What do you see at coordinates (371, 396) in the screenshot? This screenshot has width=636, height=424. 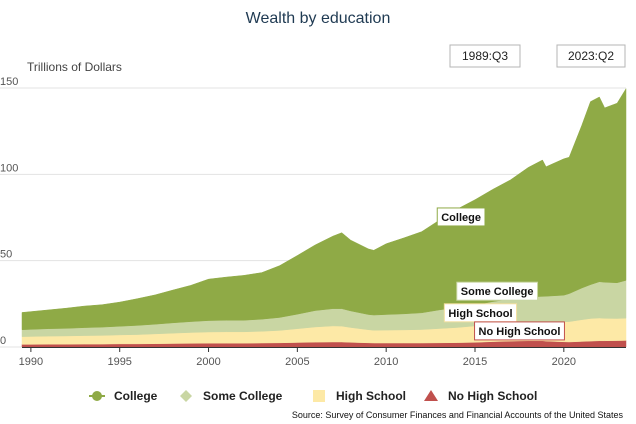 I see `legend-label: High School` at bounding box center [371, 396].